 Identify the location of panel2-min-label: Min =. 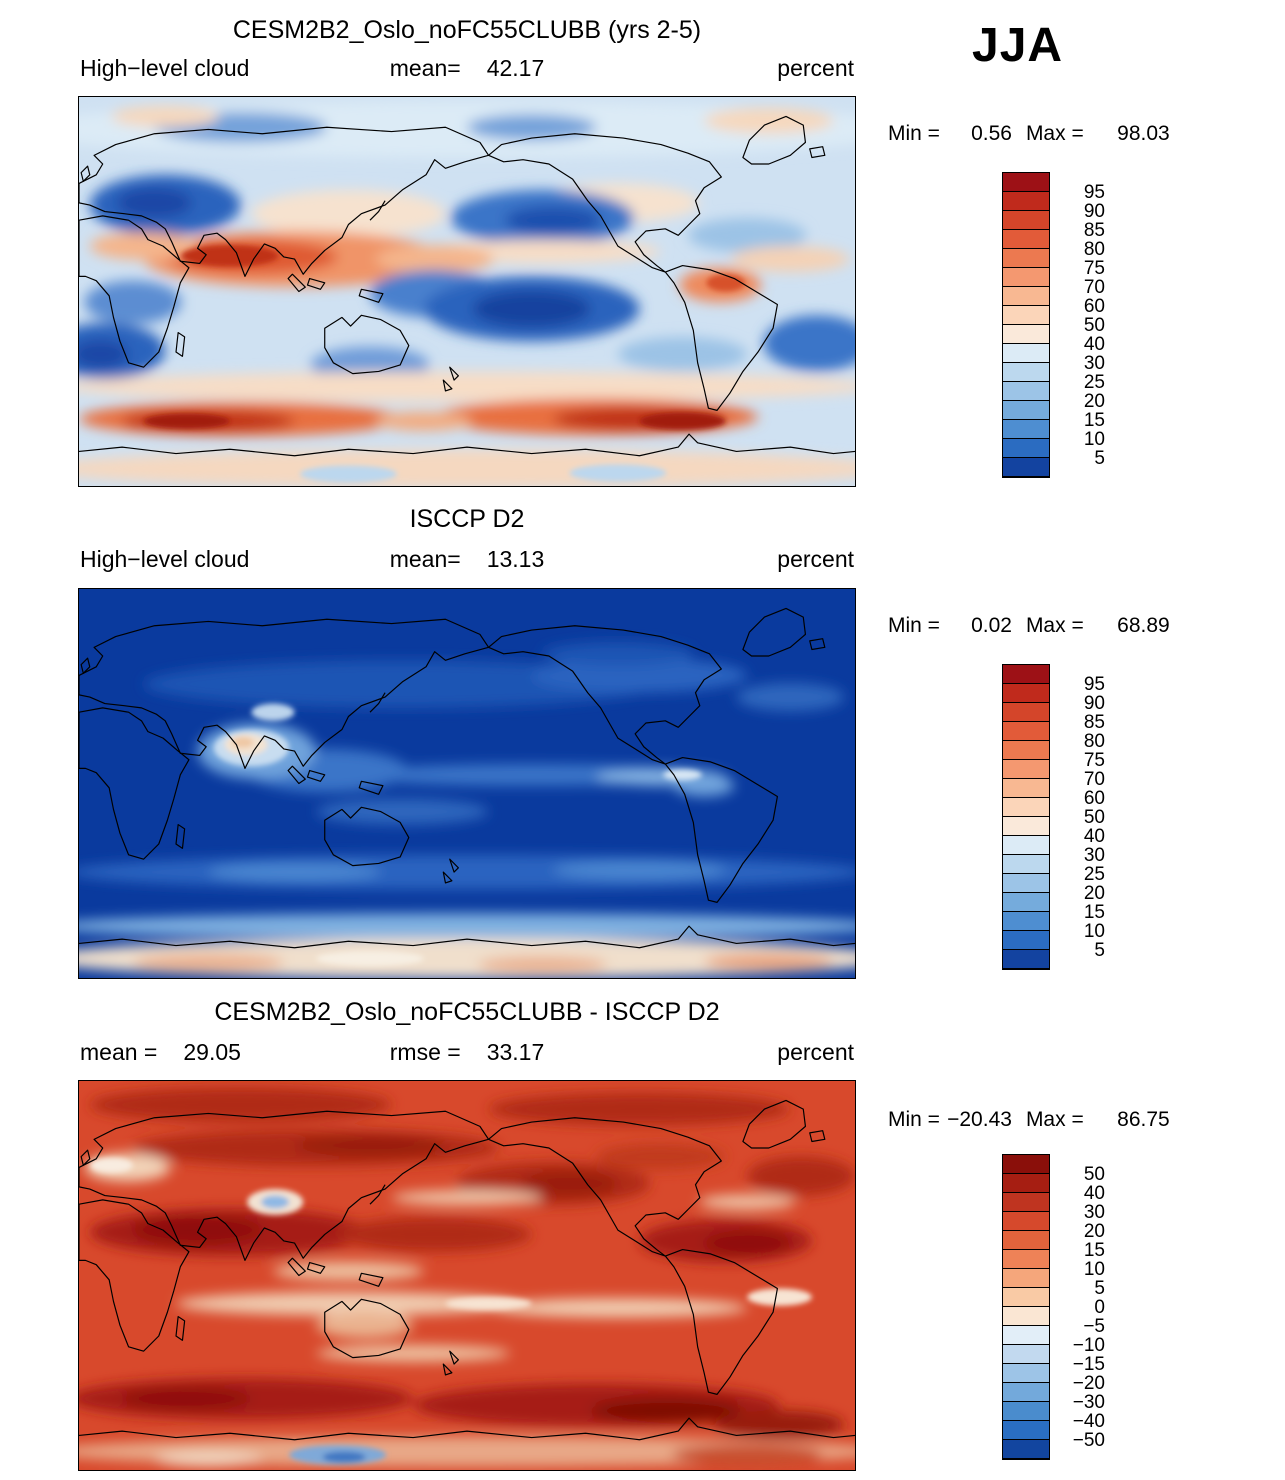
(914, 625).